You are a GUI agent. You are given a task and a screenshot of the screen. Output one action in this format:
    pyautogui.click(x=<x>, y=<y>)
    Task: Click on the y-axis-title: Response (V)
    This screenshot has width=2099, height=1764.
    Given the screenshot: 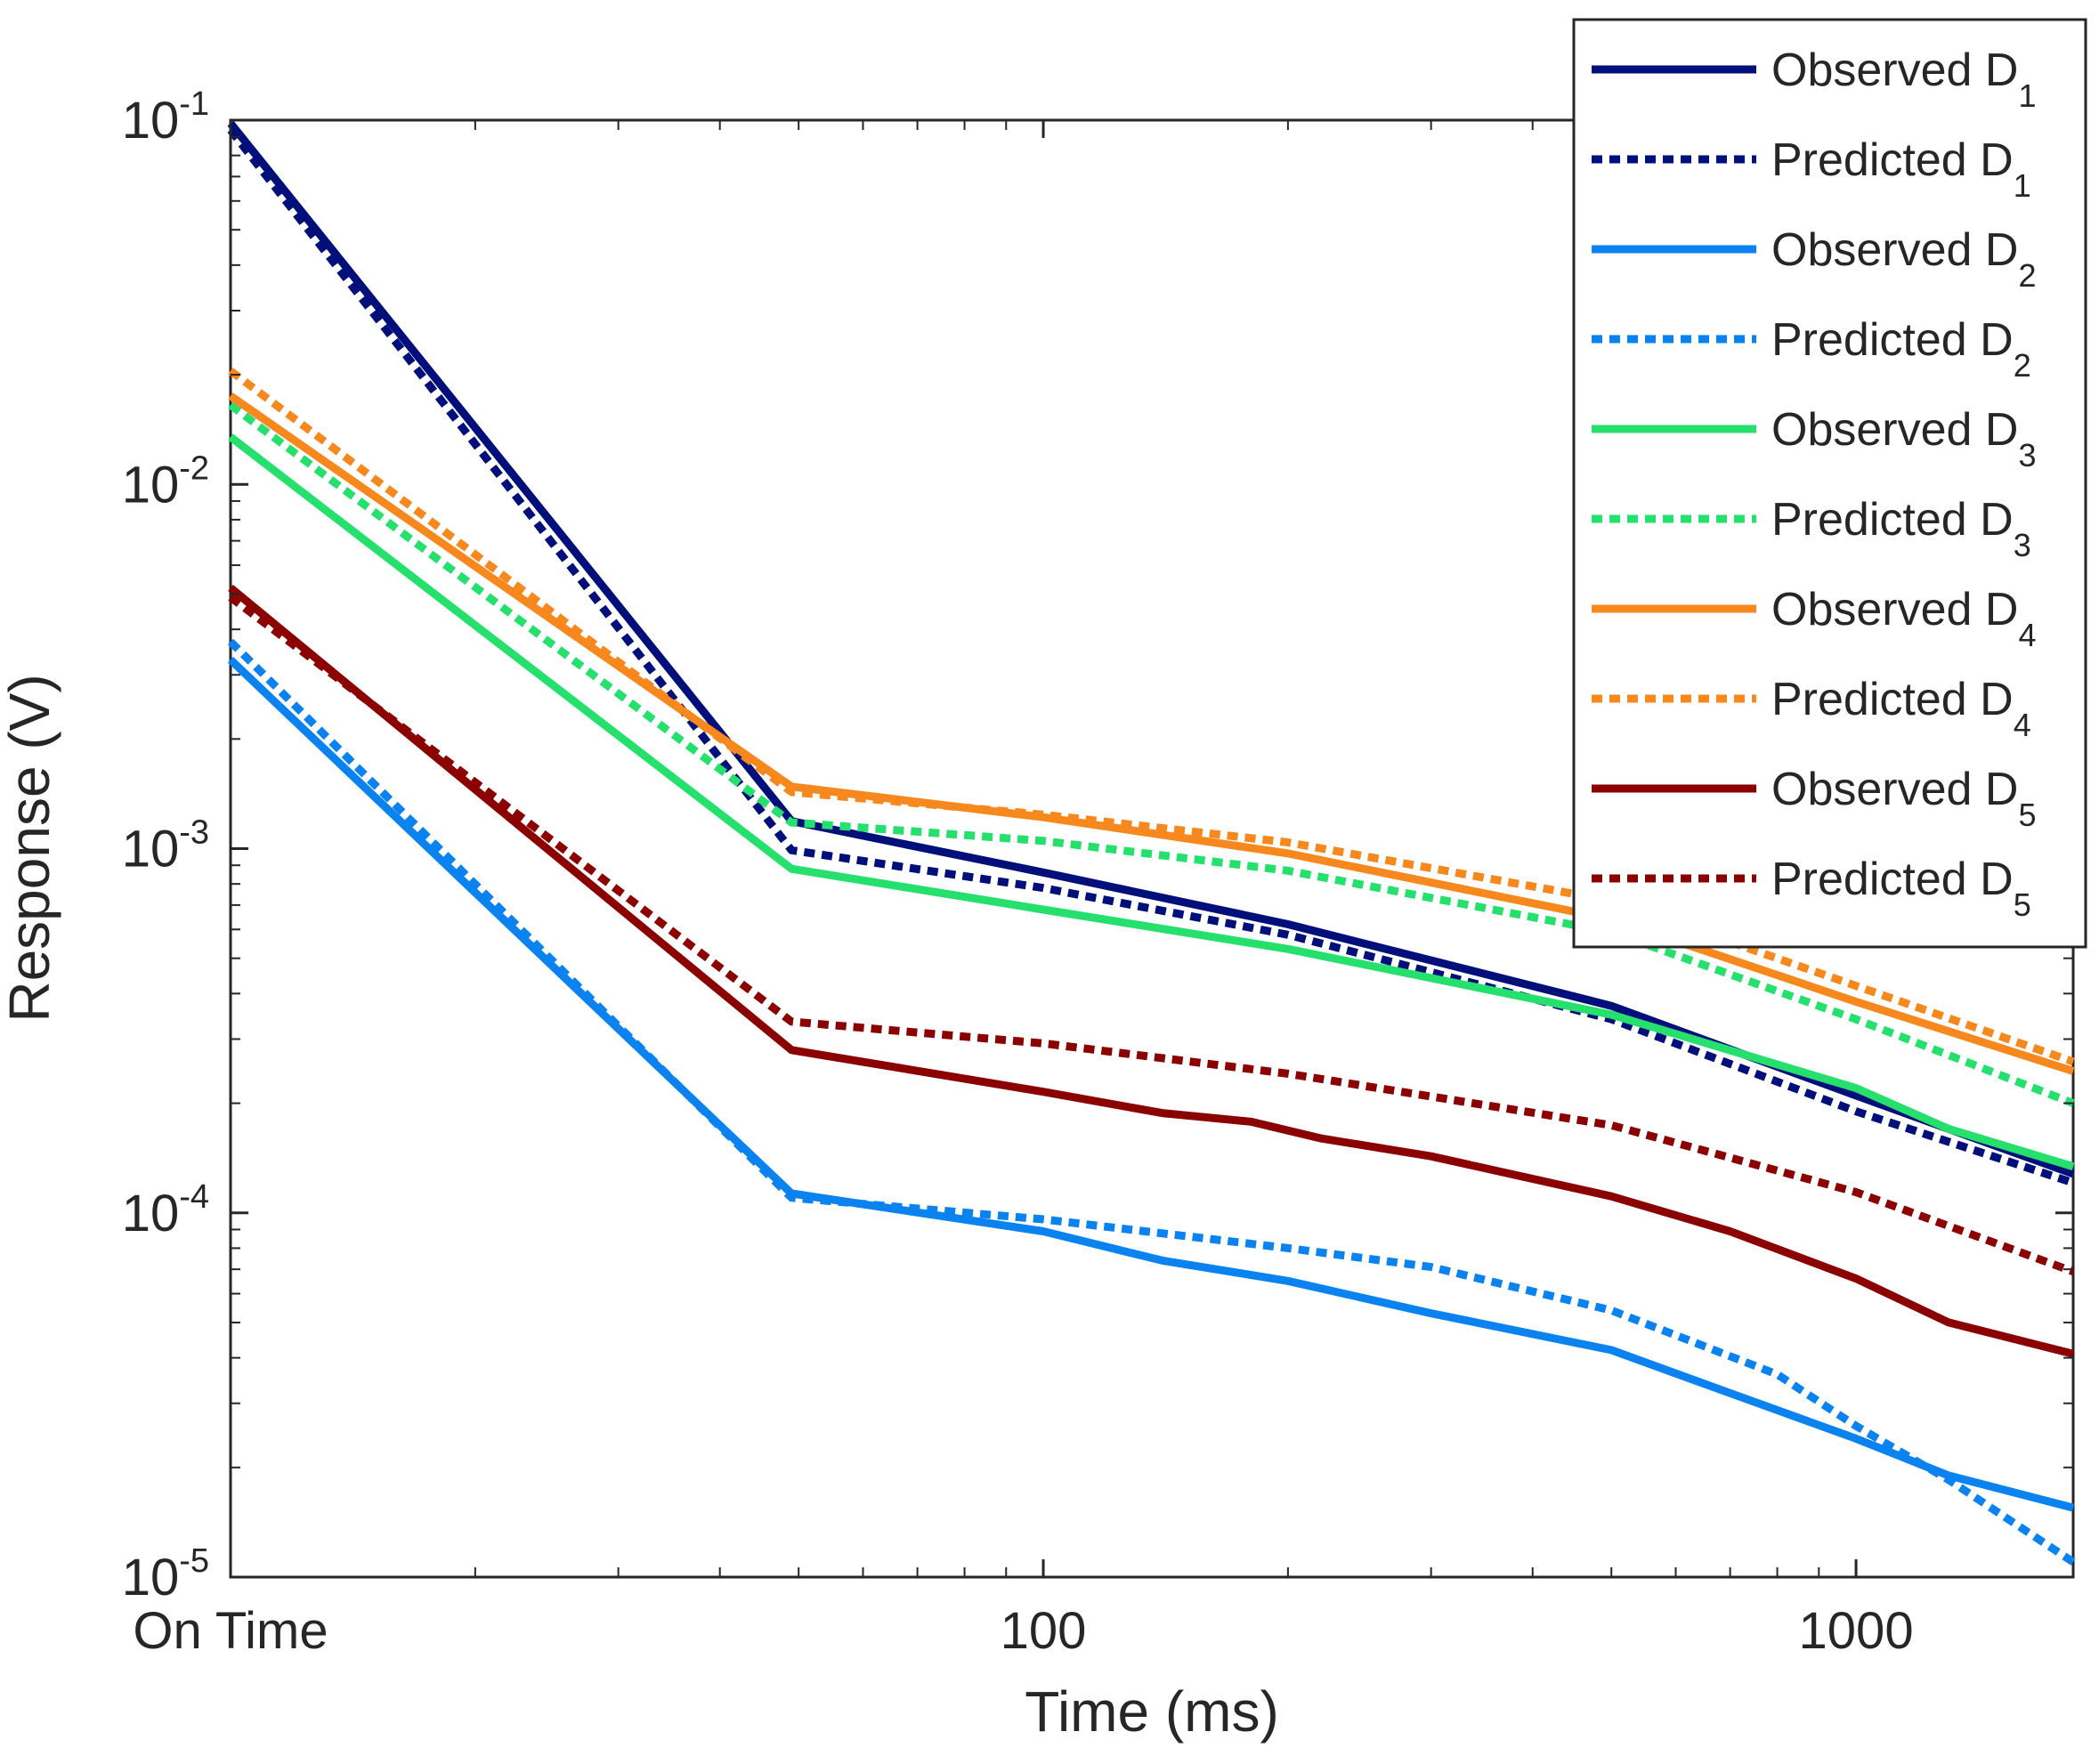 What is the action you would take?
    pyautogui.click(x=30, y=848)
    